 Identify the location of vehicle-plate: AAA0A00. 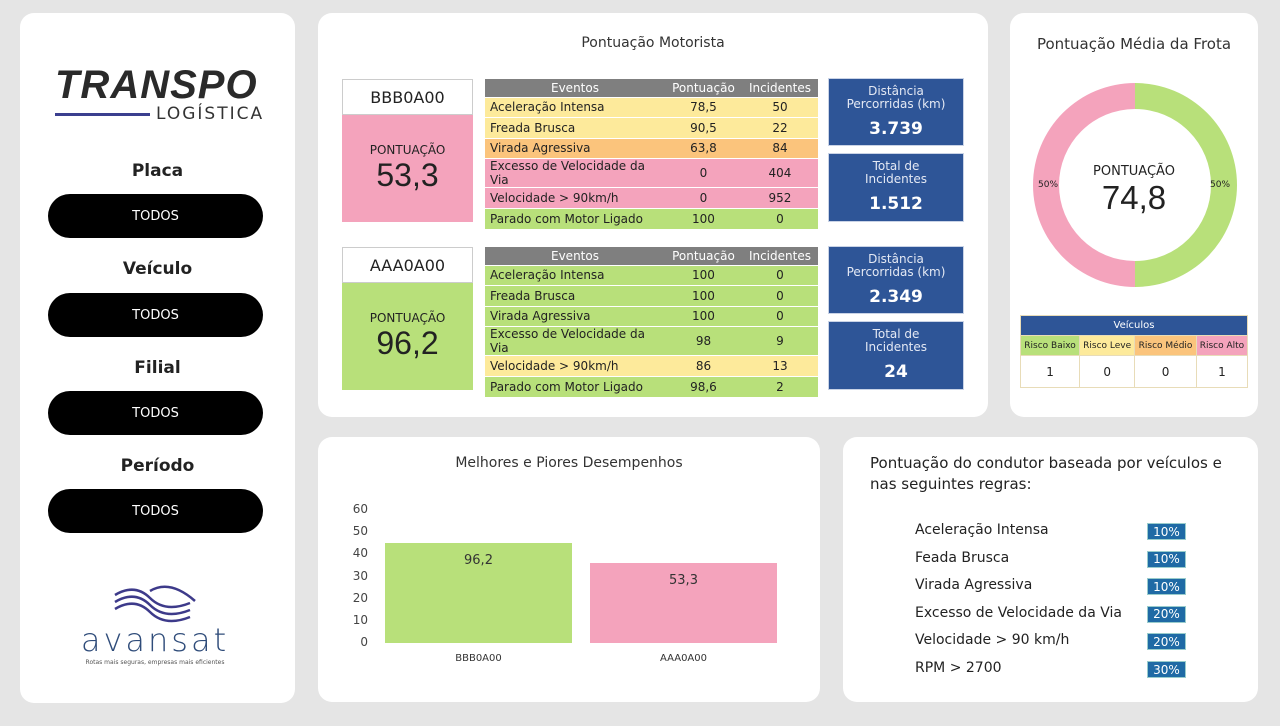
(407, 265).